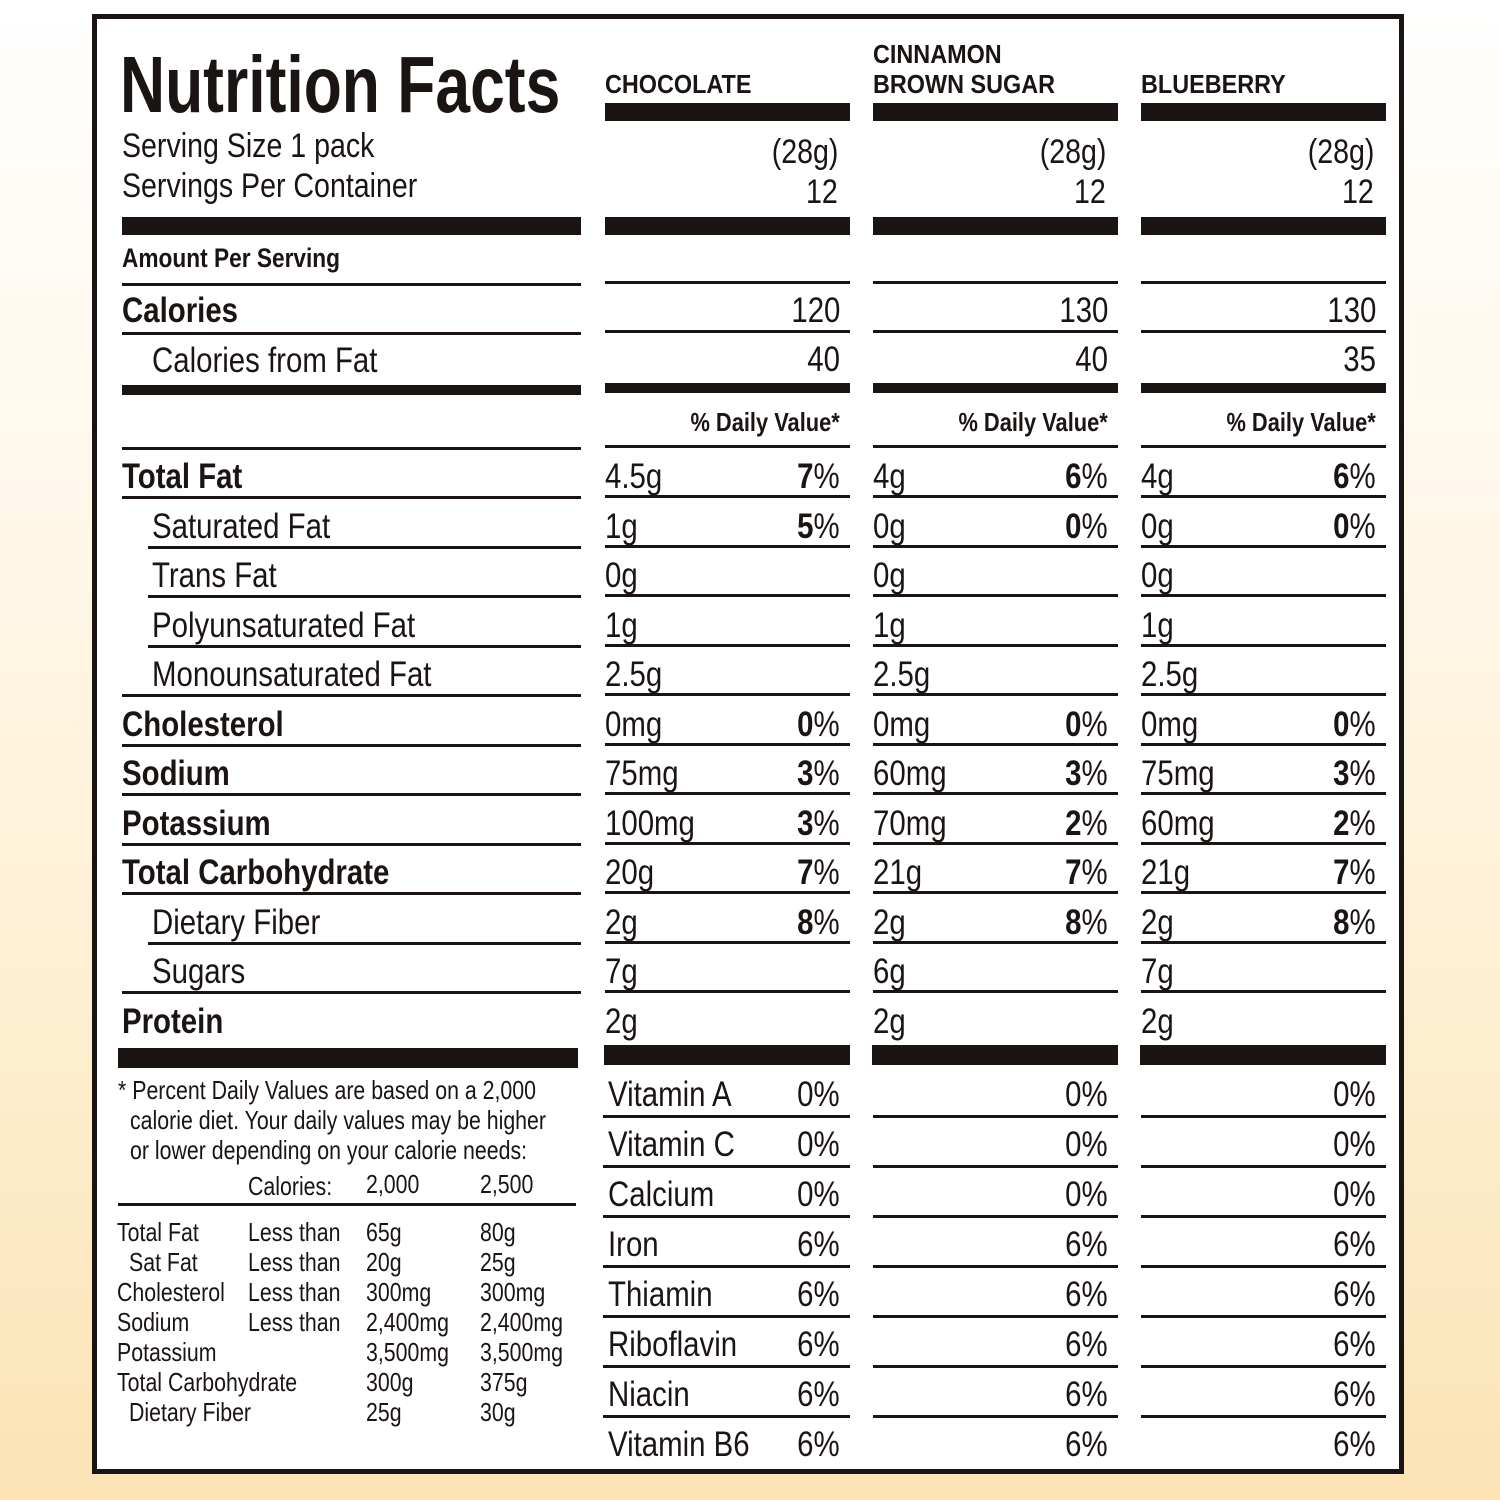 The height and width of the screenshot is (1500, 1500). Describe the element at coordinates (630, 872) in the screenshot. I see `nutrient-amount: 20g` at that location.